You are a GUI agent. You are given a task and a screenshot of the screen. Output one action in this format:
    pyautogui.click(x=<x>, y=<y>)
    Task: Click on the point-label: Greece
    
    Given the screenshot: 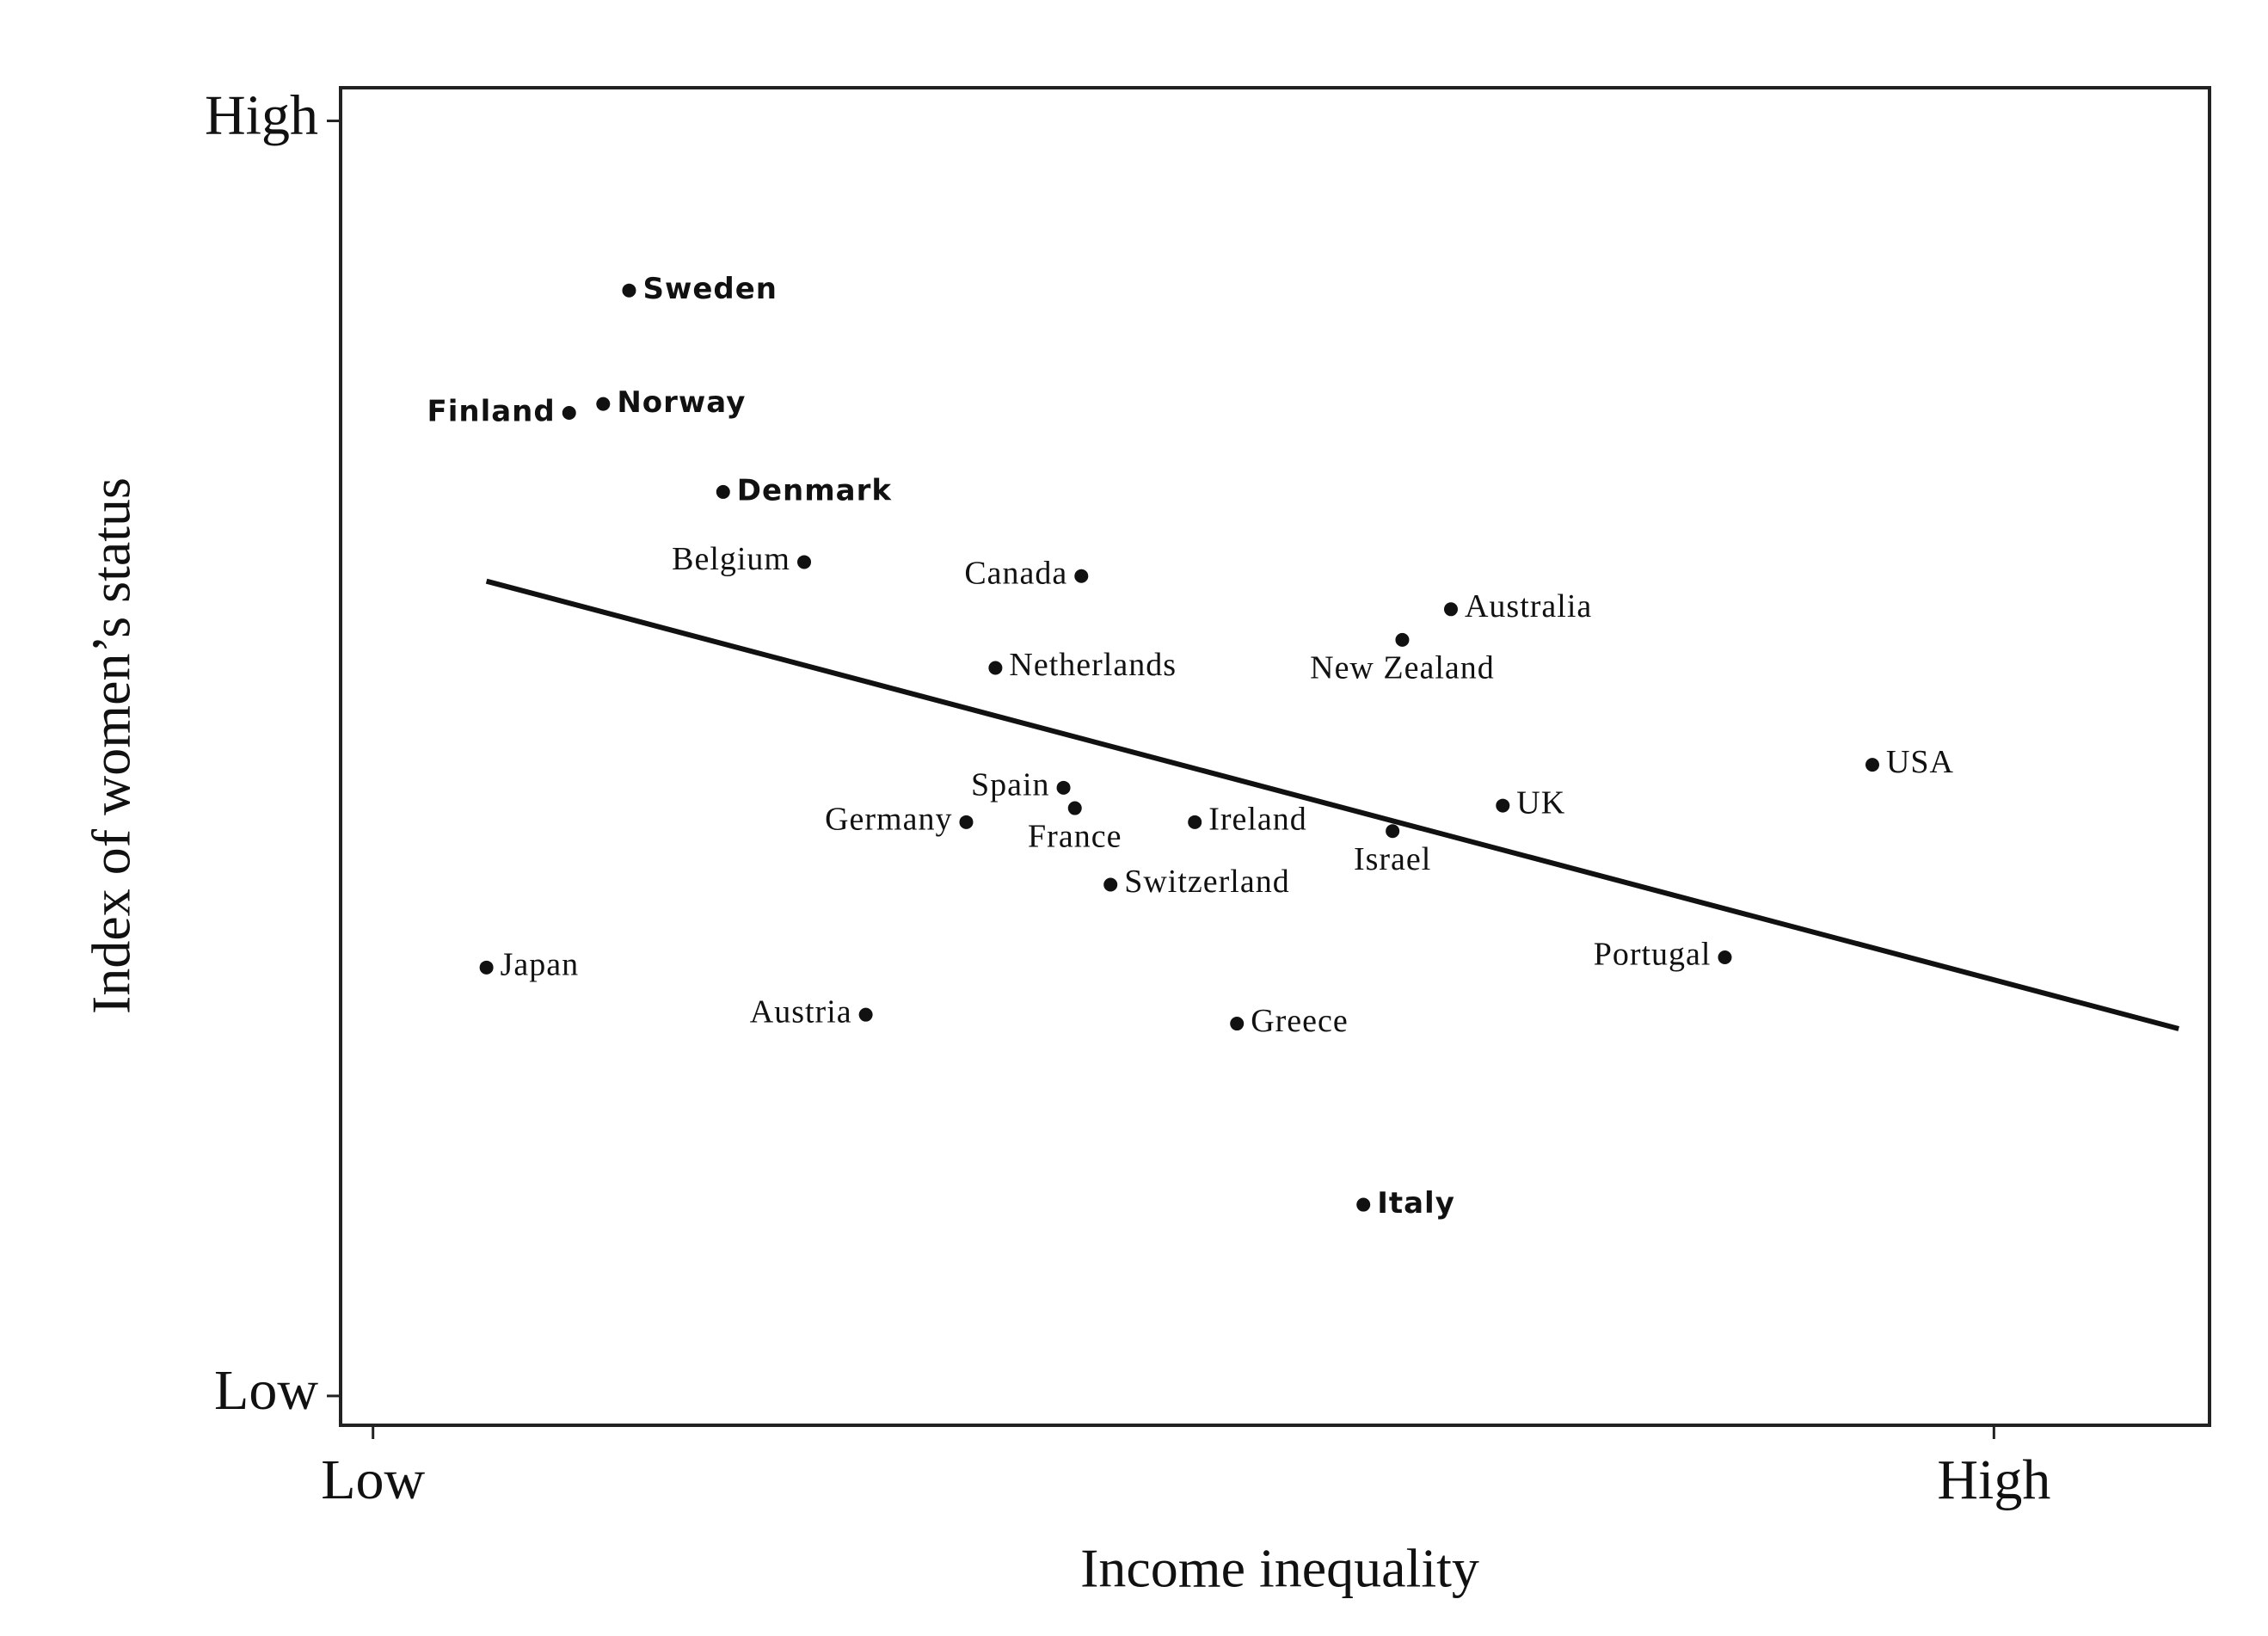 What is the action you would take?
    pyautogui.click(x=1300, y=1021)
    